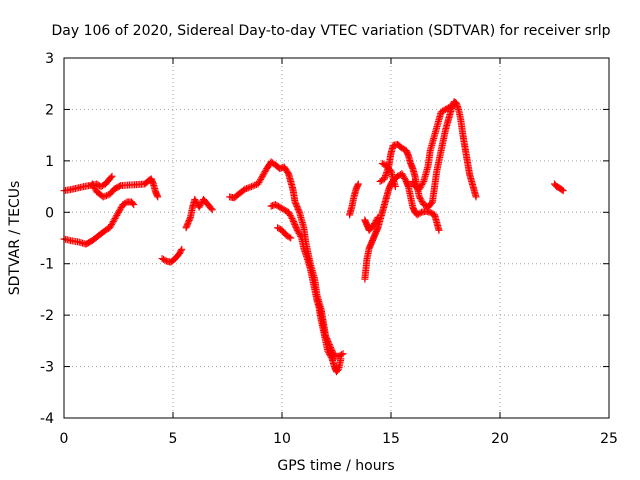 The image size is (640, 480). I want to click on y-tick-label: -3, so click(47, 368).